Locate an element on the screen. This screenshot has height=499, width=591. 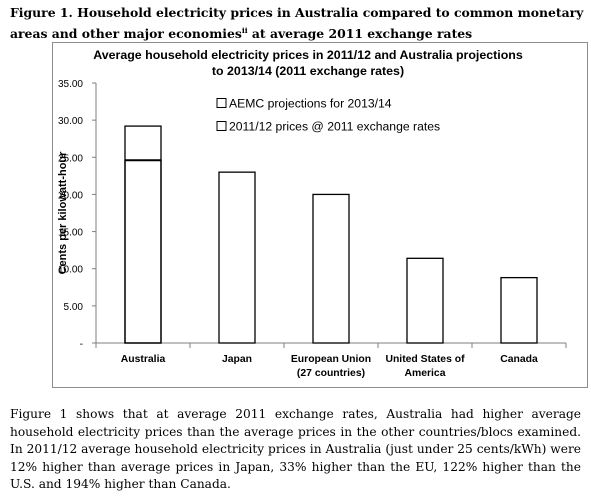
x-category-label: United States of is located at coordinates (425, 359).